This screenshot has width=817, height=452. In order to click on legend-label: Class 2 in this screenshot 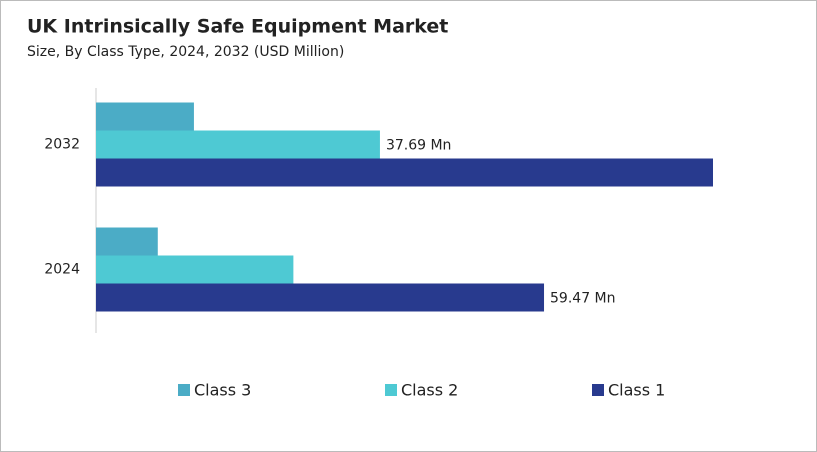, I will do `click(429, 390)`.